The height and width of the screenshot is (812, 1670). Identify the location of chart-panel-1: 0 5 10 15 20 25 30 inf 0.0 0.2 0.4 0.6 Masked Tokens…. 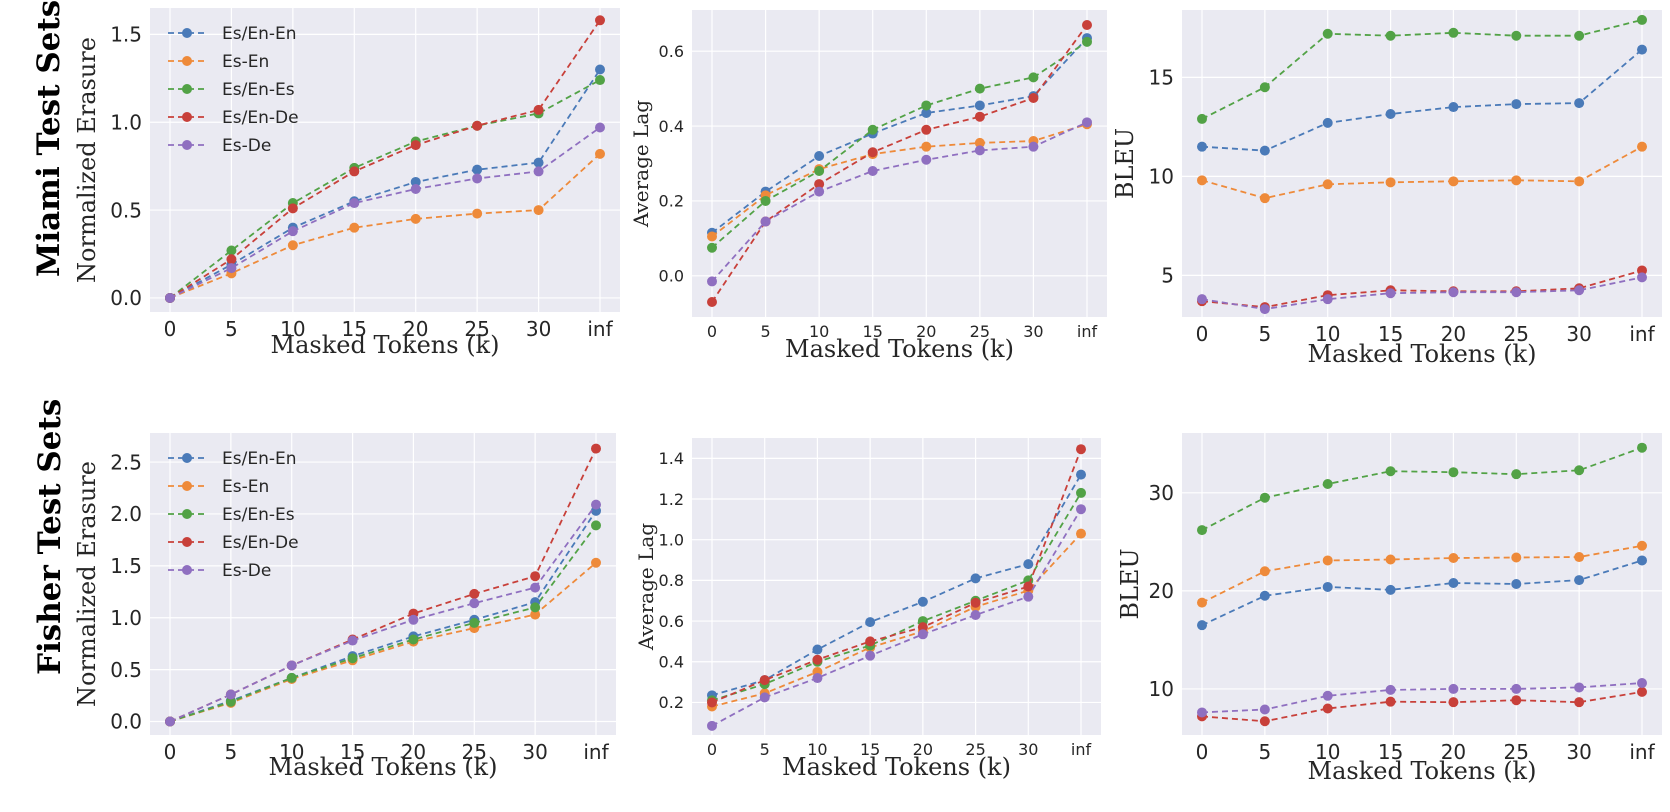
(868, 186).